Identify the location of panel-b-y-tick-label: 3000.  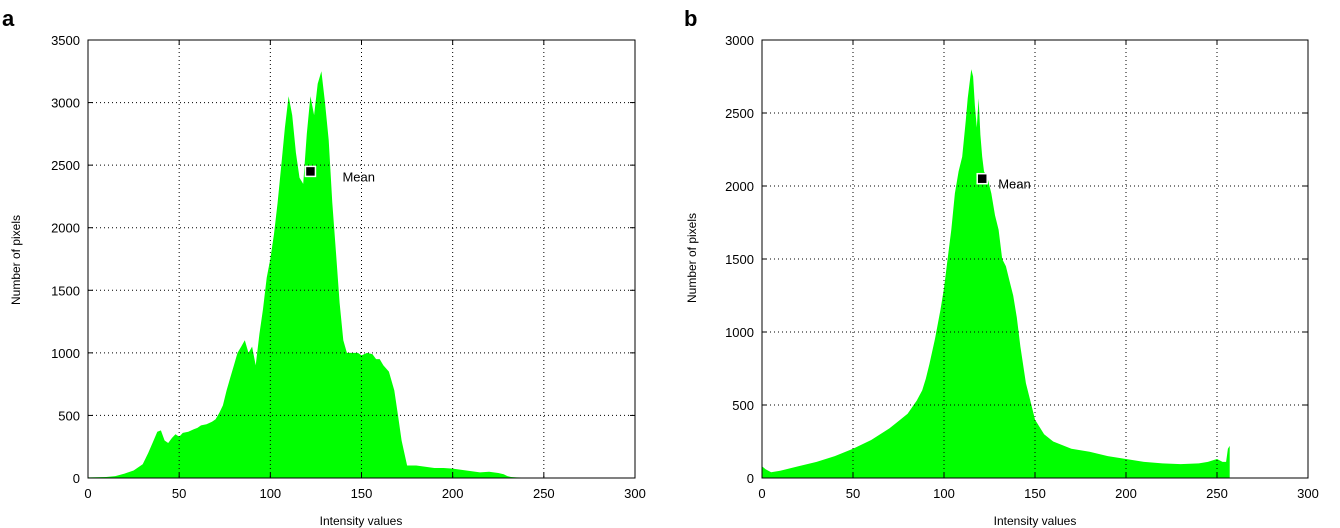
(739, 40).